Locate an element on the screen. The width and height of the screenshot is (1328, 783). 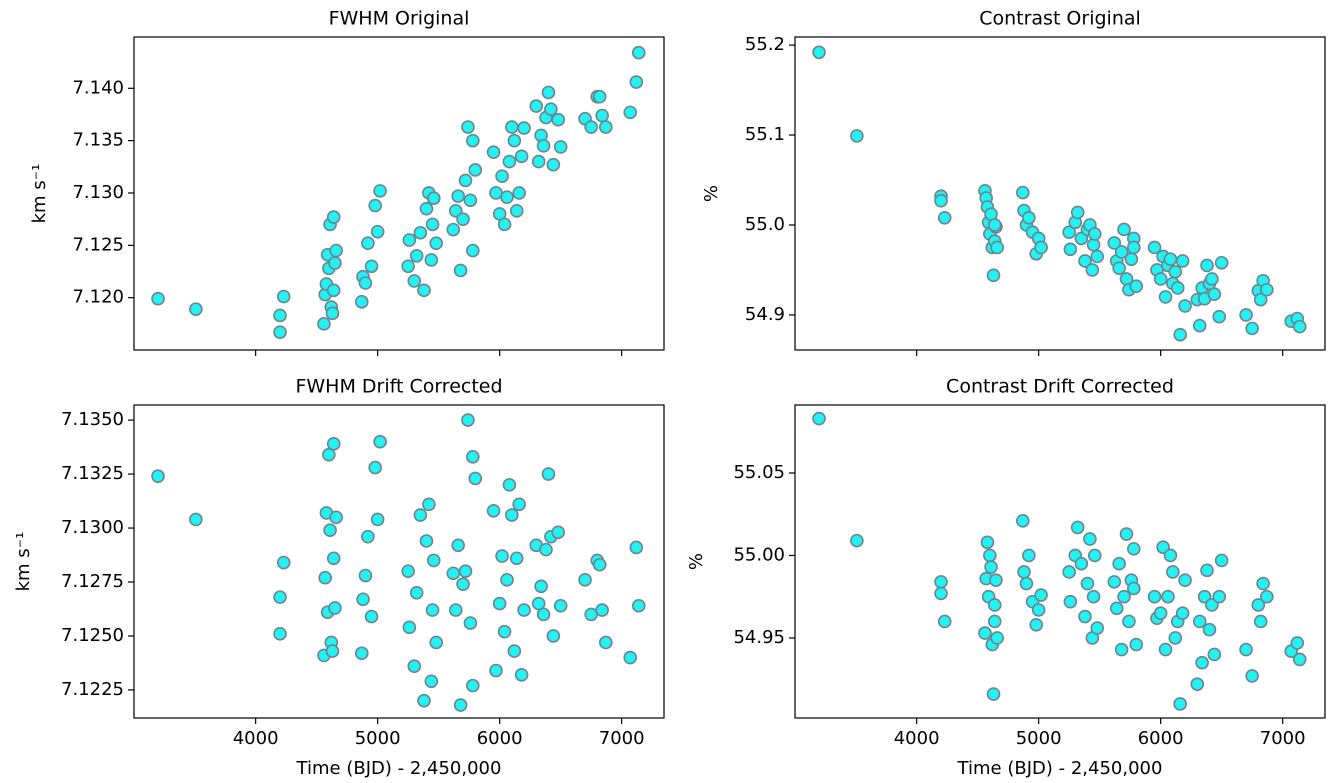
y-tick-label: 55.0 is located at coordinates (765, 224).